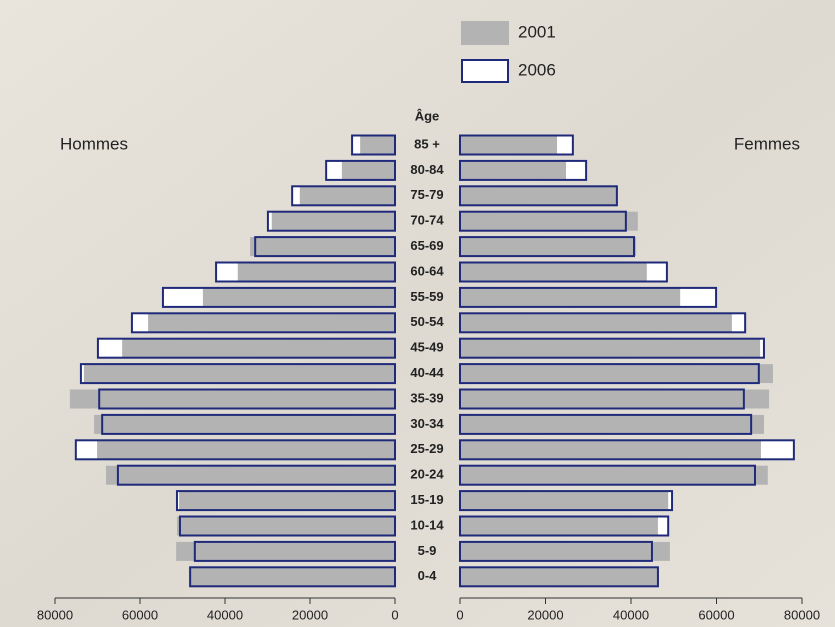 The height and width of the screenshot is (627, 835). Describe the element at coordinates (427, 423) in the screenshot. I see `category-label: 30-34` at that location.